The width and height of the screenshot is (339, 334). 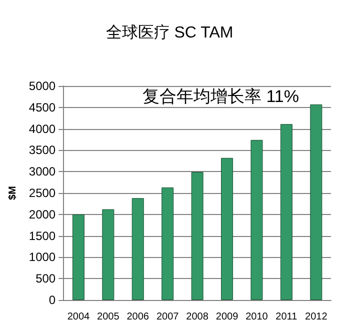 I want to click on y-axis-title: $M, so click(x=13, y=193).